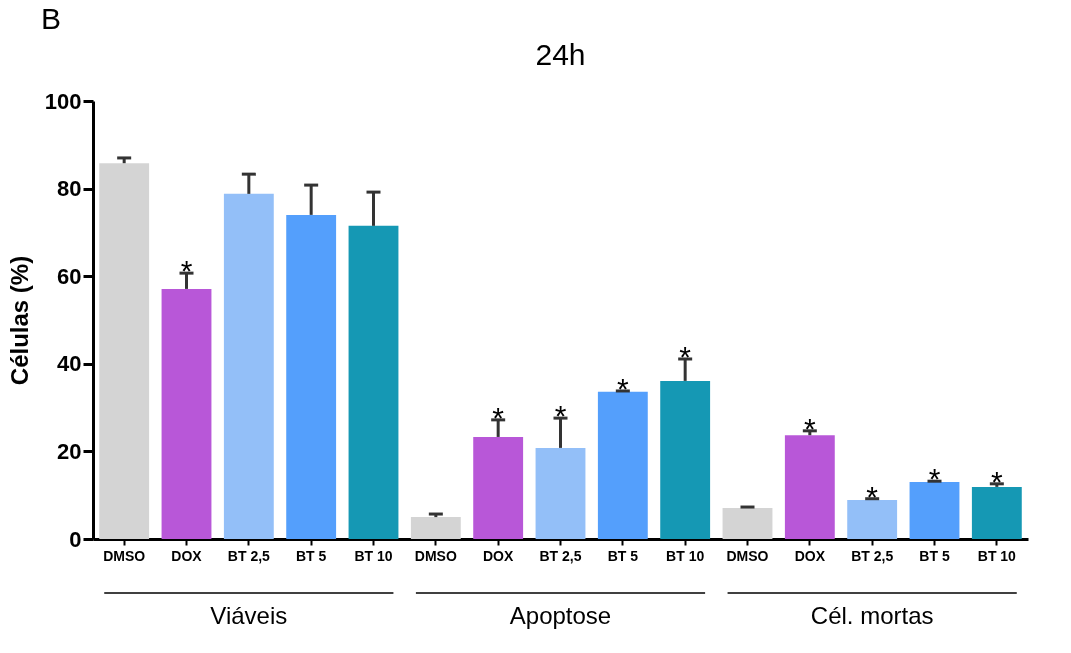  What do you see at coordinates (75, 539) in the screenshot?
I see `y-tick-label: 0` at bounding box center [75, 539].